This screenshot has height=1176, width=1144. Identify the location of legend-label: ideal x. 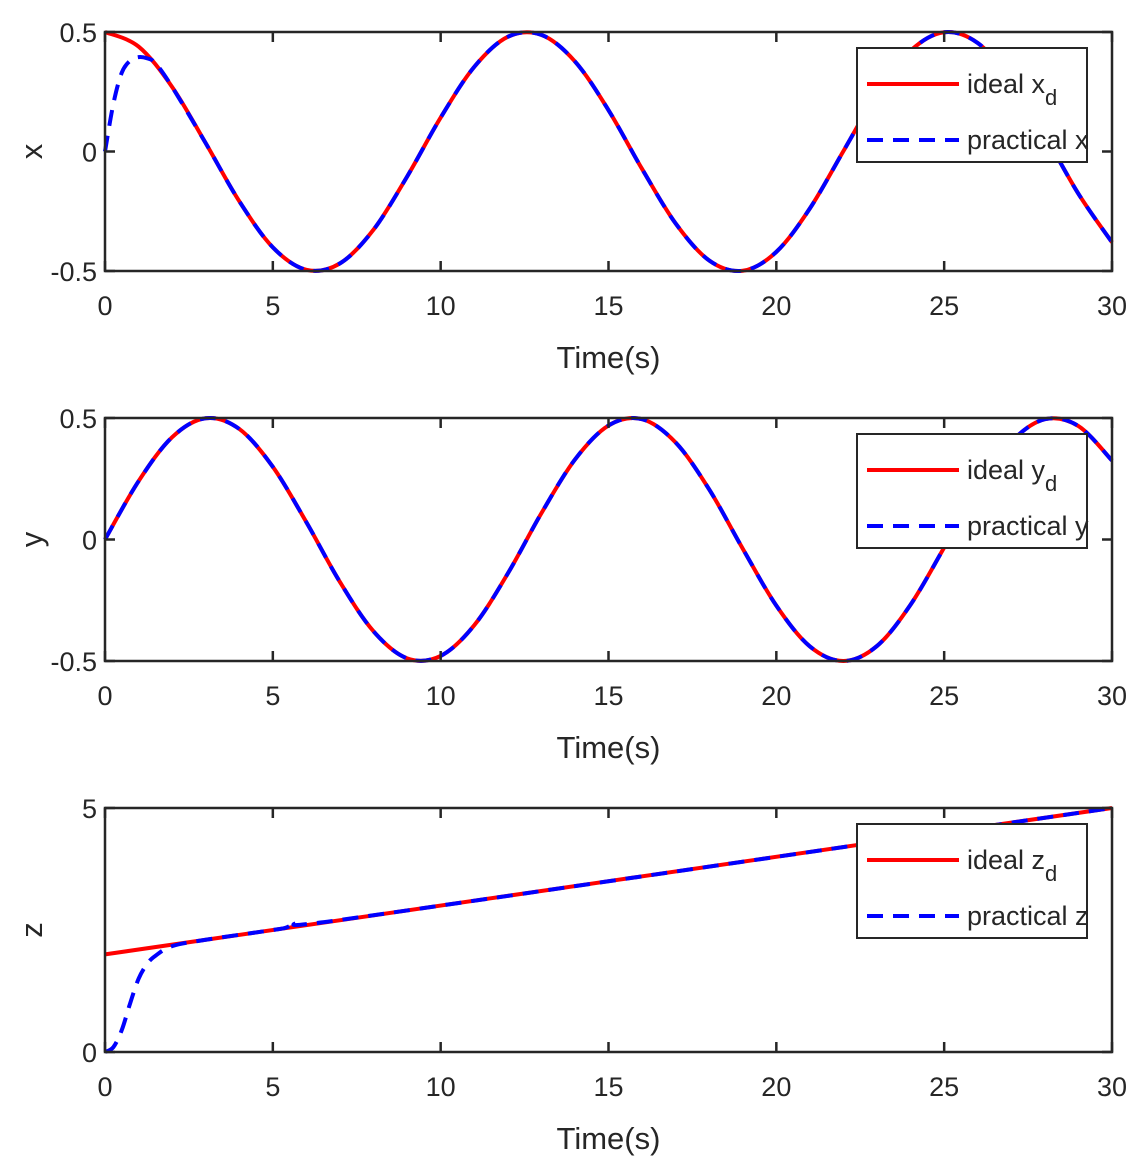
(1006, 84).